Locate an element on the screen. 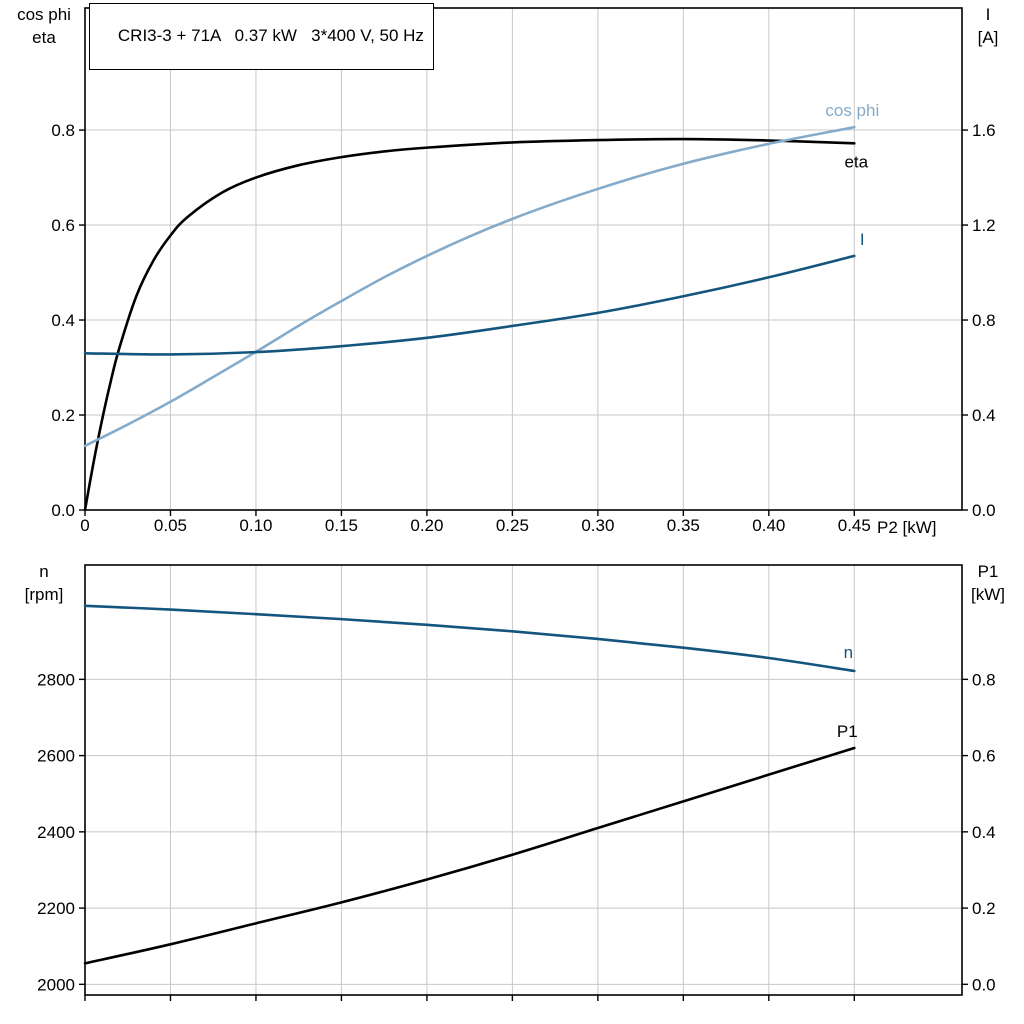 The height and width of the screenshot is (1024, 1024). curve-label-n: n is located at coordinates (848, 652).